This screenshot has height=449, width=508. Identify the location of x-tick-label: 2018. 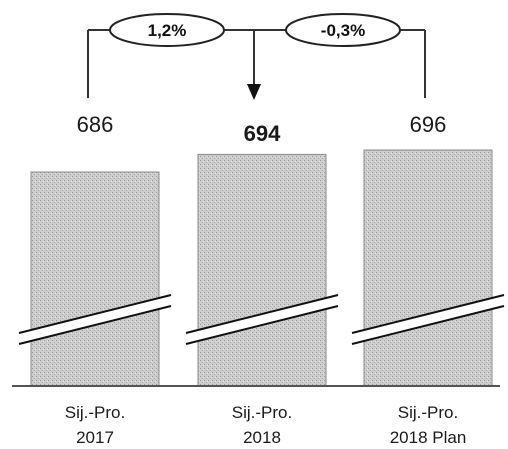
(262, 437).